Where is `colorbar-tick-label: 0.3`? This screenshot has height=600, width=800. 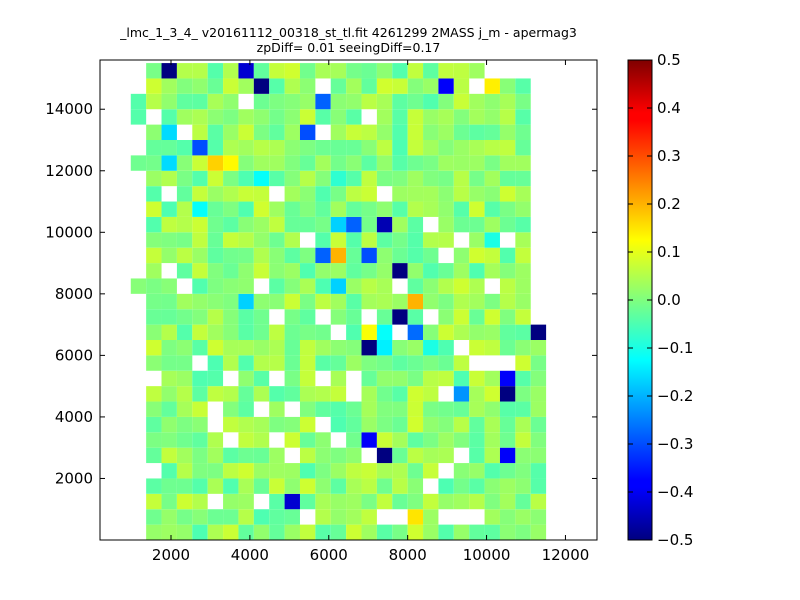
colorbar-tick-label: 0.3 is located at coordinates (669, 156).